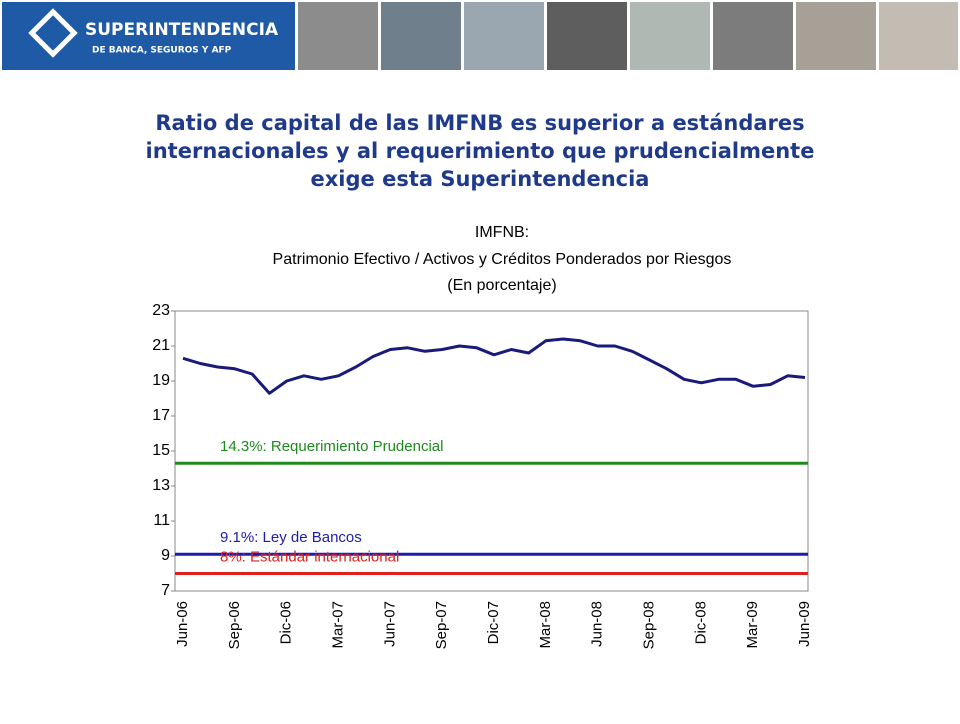  I want to click on x-tick-label: Mar-09, so click(752, 625).